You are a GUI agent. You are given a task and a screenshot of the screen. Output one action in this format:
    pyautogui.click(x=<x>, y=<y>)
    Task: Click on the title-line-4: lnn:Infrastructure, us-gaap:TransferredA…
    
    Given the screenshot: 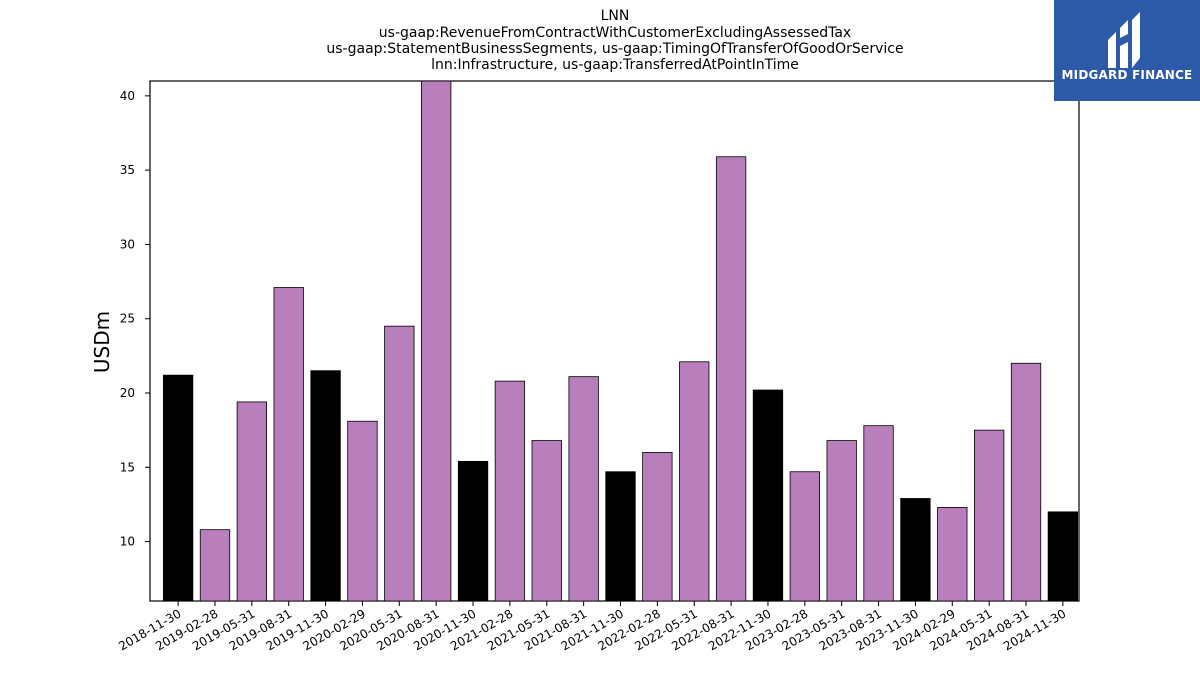 What is the action you would take?
    pyautogui.click(x=615, y=65)
    